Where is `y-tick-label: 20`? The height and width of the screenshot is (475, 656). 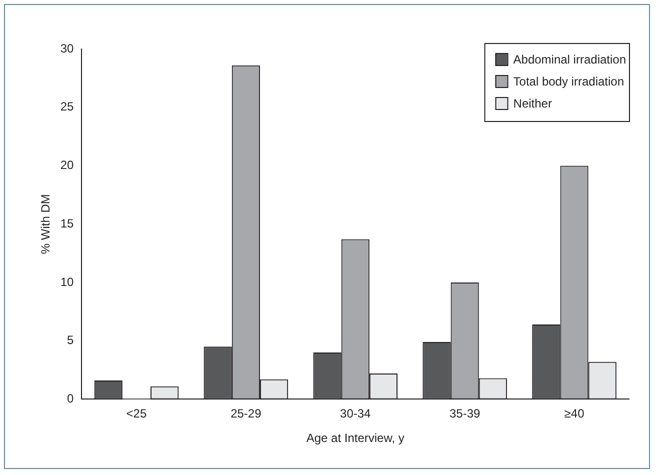 y-tick-label: 20 is located at coordinates (67, 165).